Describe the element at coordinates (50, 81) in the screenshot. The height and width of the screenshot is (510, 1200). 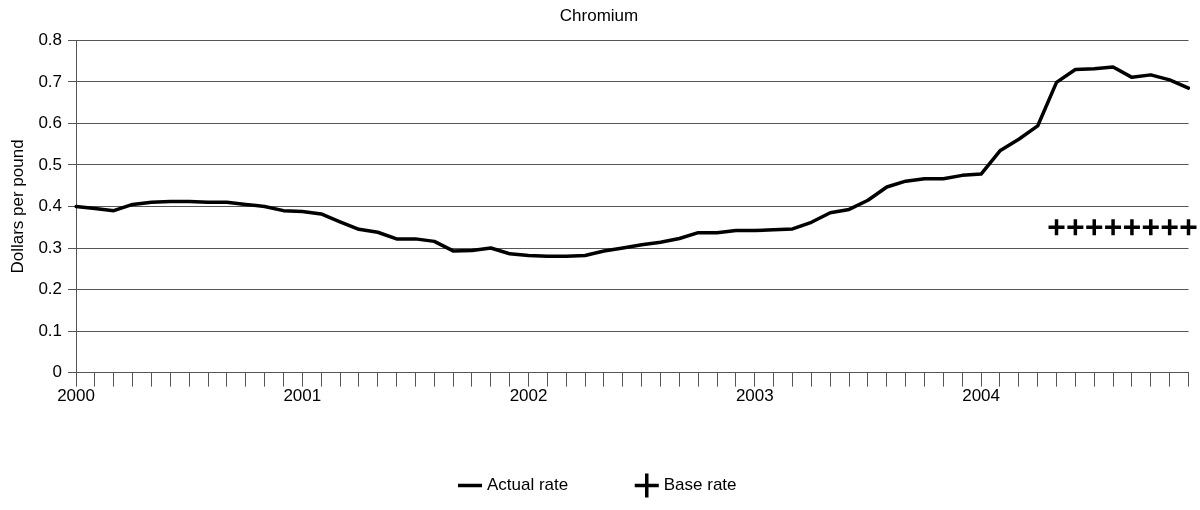
I see `y-tick-label: 0.7` at that location.